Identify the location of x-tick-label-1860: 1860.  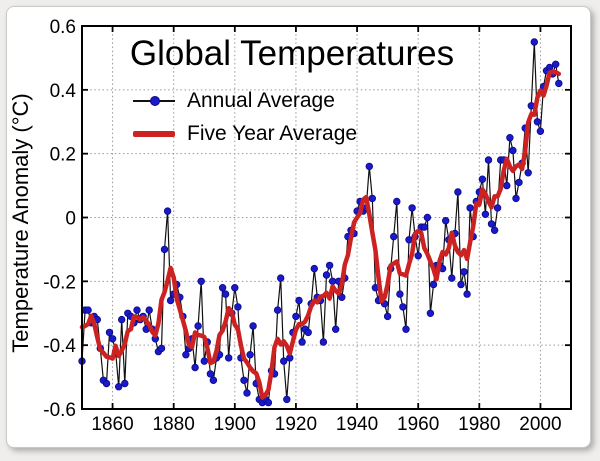
(112, 424).